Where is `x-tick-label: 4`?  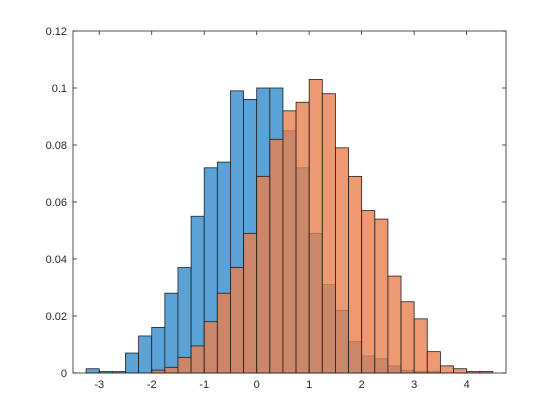
x-tick-label: 4 is located at coordinates (467, 385).